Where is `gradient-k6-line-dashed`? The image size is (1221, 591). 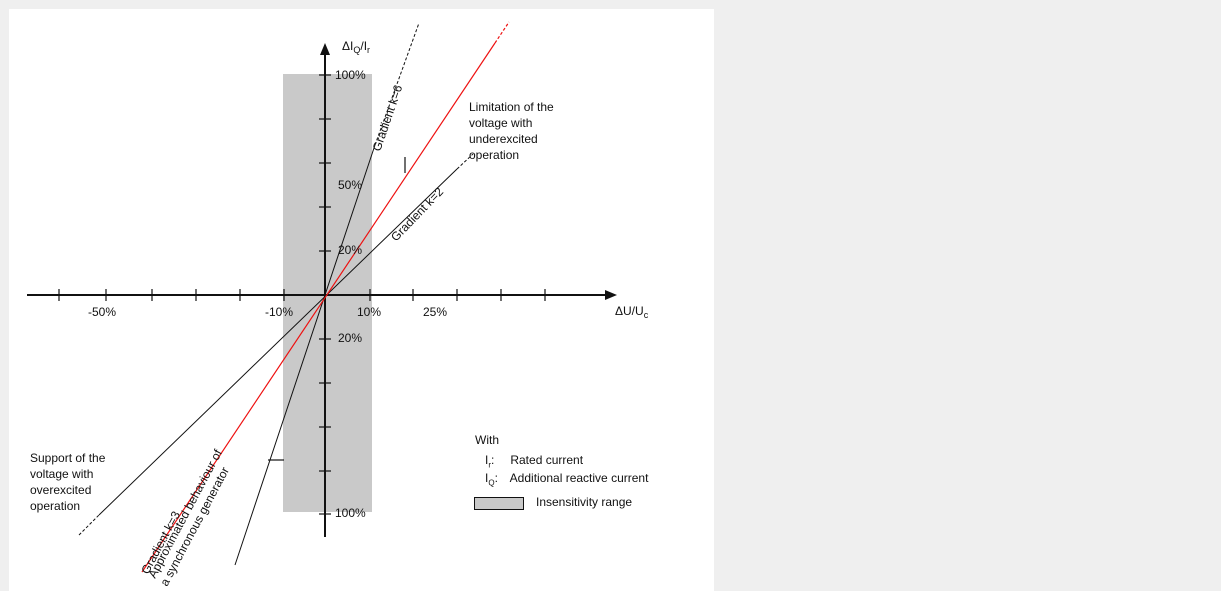 gradient-k6-line-dashed is located at coordinates (397, 84).